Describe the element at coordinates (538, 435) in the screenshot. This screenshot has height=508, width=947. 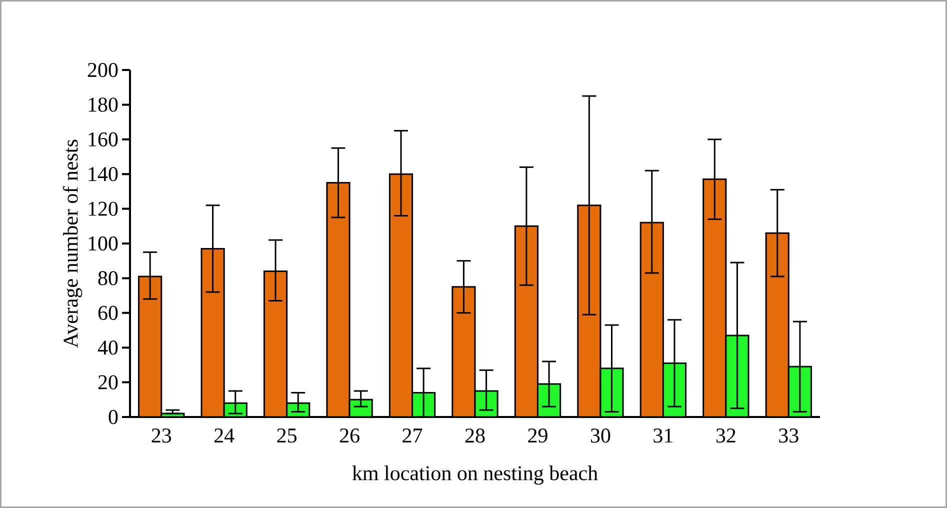
I see `x-tick-label: 29` at that location.